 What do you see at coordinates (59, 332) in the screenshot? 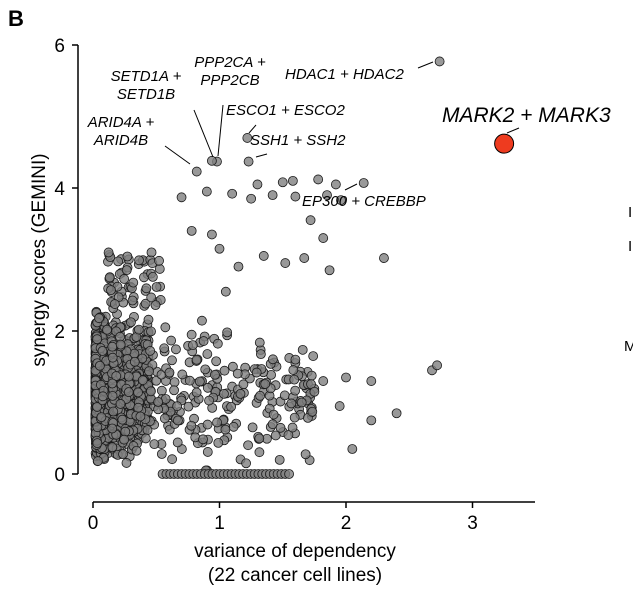
I see `y-tick-label: 2` at bounding box center [59, 332].